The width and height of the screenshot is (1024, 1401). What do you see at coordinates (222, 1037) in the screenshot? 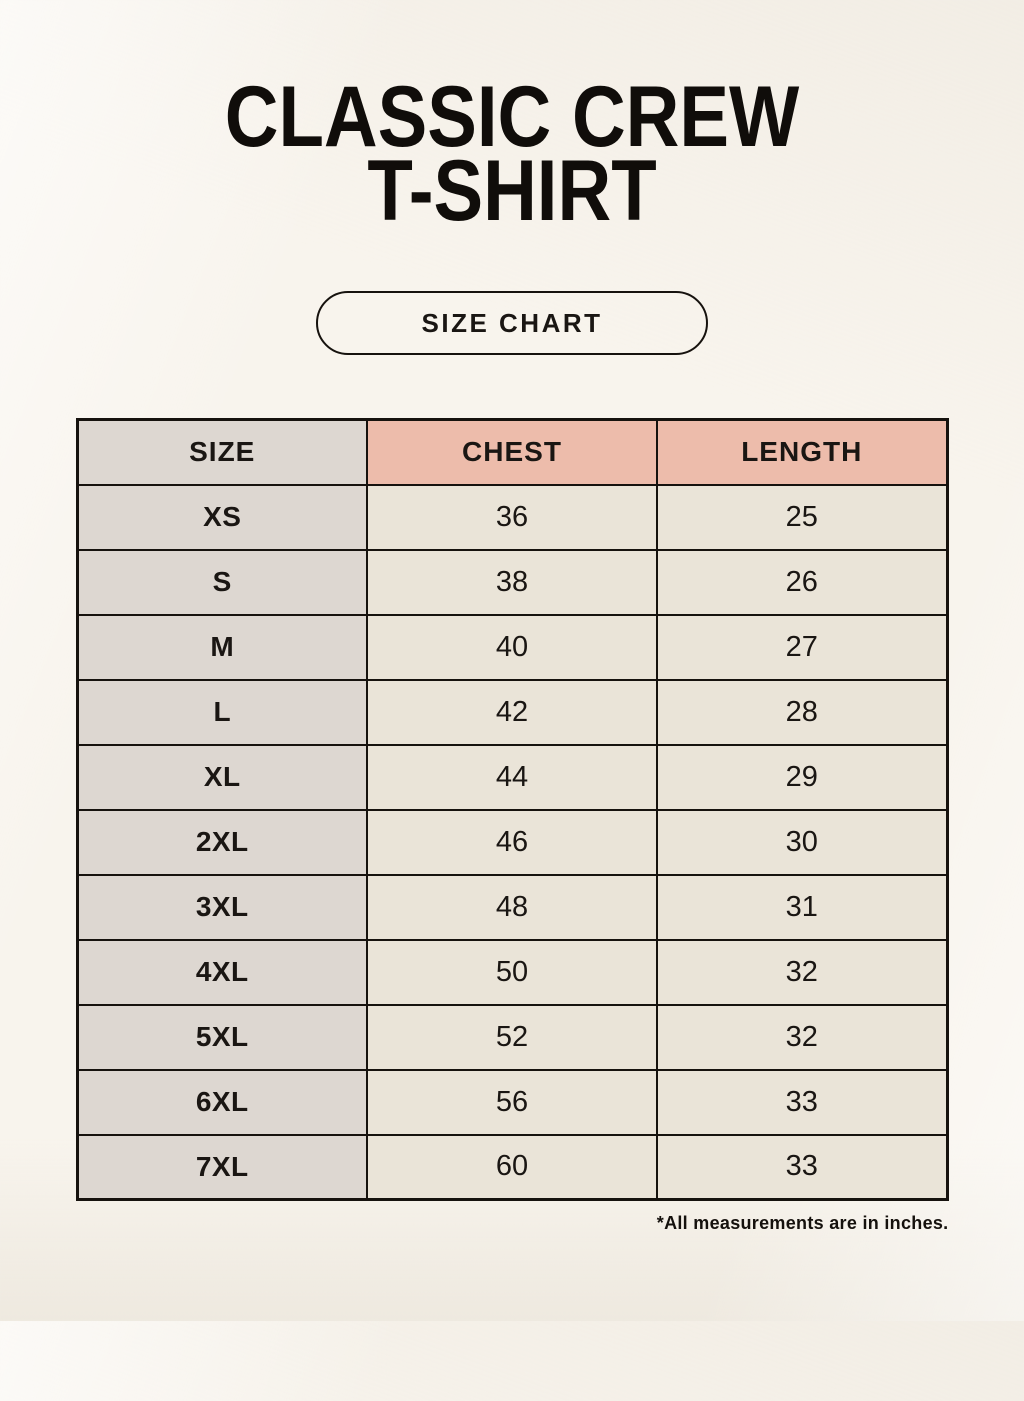
I see `size-label-cell: 5XL` at bounding box center [222, 1037].